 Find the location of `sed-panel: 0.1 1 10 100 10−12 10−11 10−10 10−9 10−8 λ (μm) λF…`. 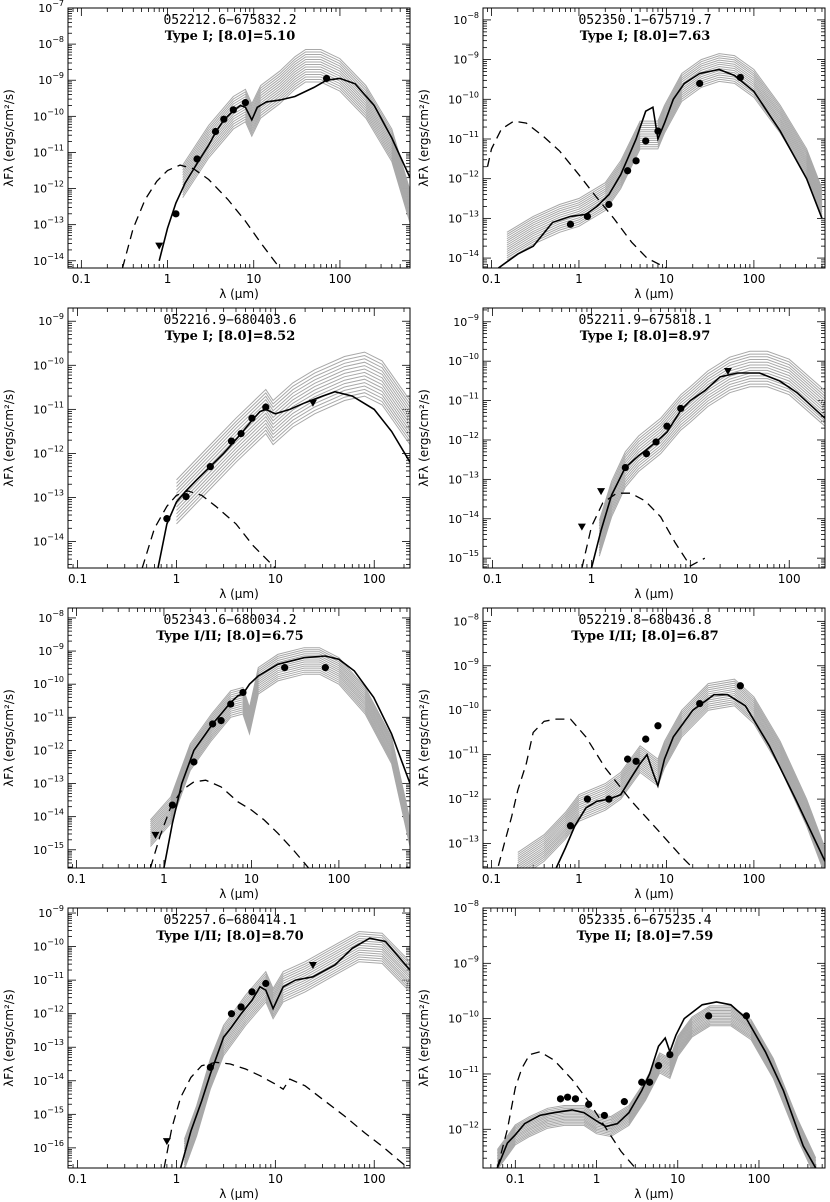

sed-panel: 0.1 1 10 100 10−12 10−11 10−10 10−9 10−8 λ (μm) λF… is located at coordinates (622, 1050).